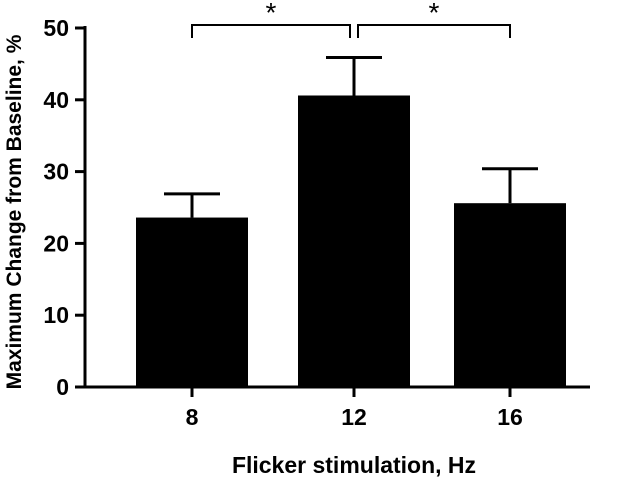  What do you see at coordinates (56, 28) in the screenshot?
I see `y-tick-label-50: 50` at bounding box center [56, 28].